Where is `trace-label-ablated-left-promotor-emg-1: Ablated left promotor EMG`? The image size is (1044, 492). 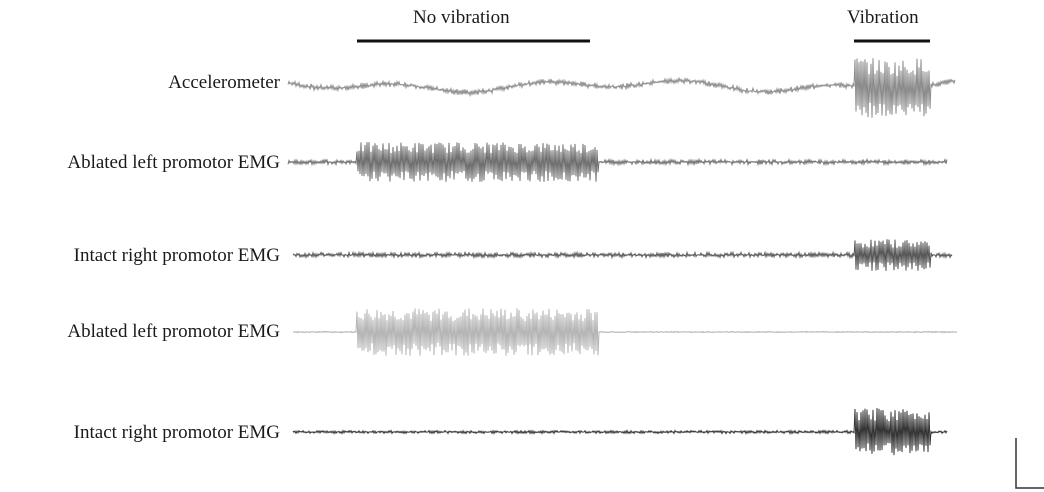 trace-label-ablated-left-promotor-emg-1: Ablated left promotor EMG is located at coordinates (173, 162).